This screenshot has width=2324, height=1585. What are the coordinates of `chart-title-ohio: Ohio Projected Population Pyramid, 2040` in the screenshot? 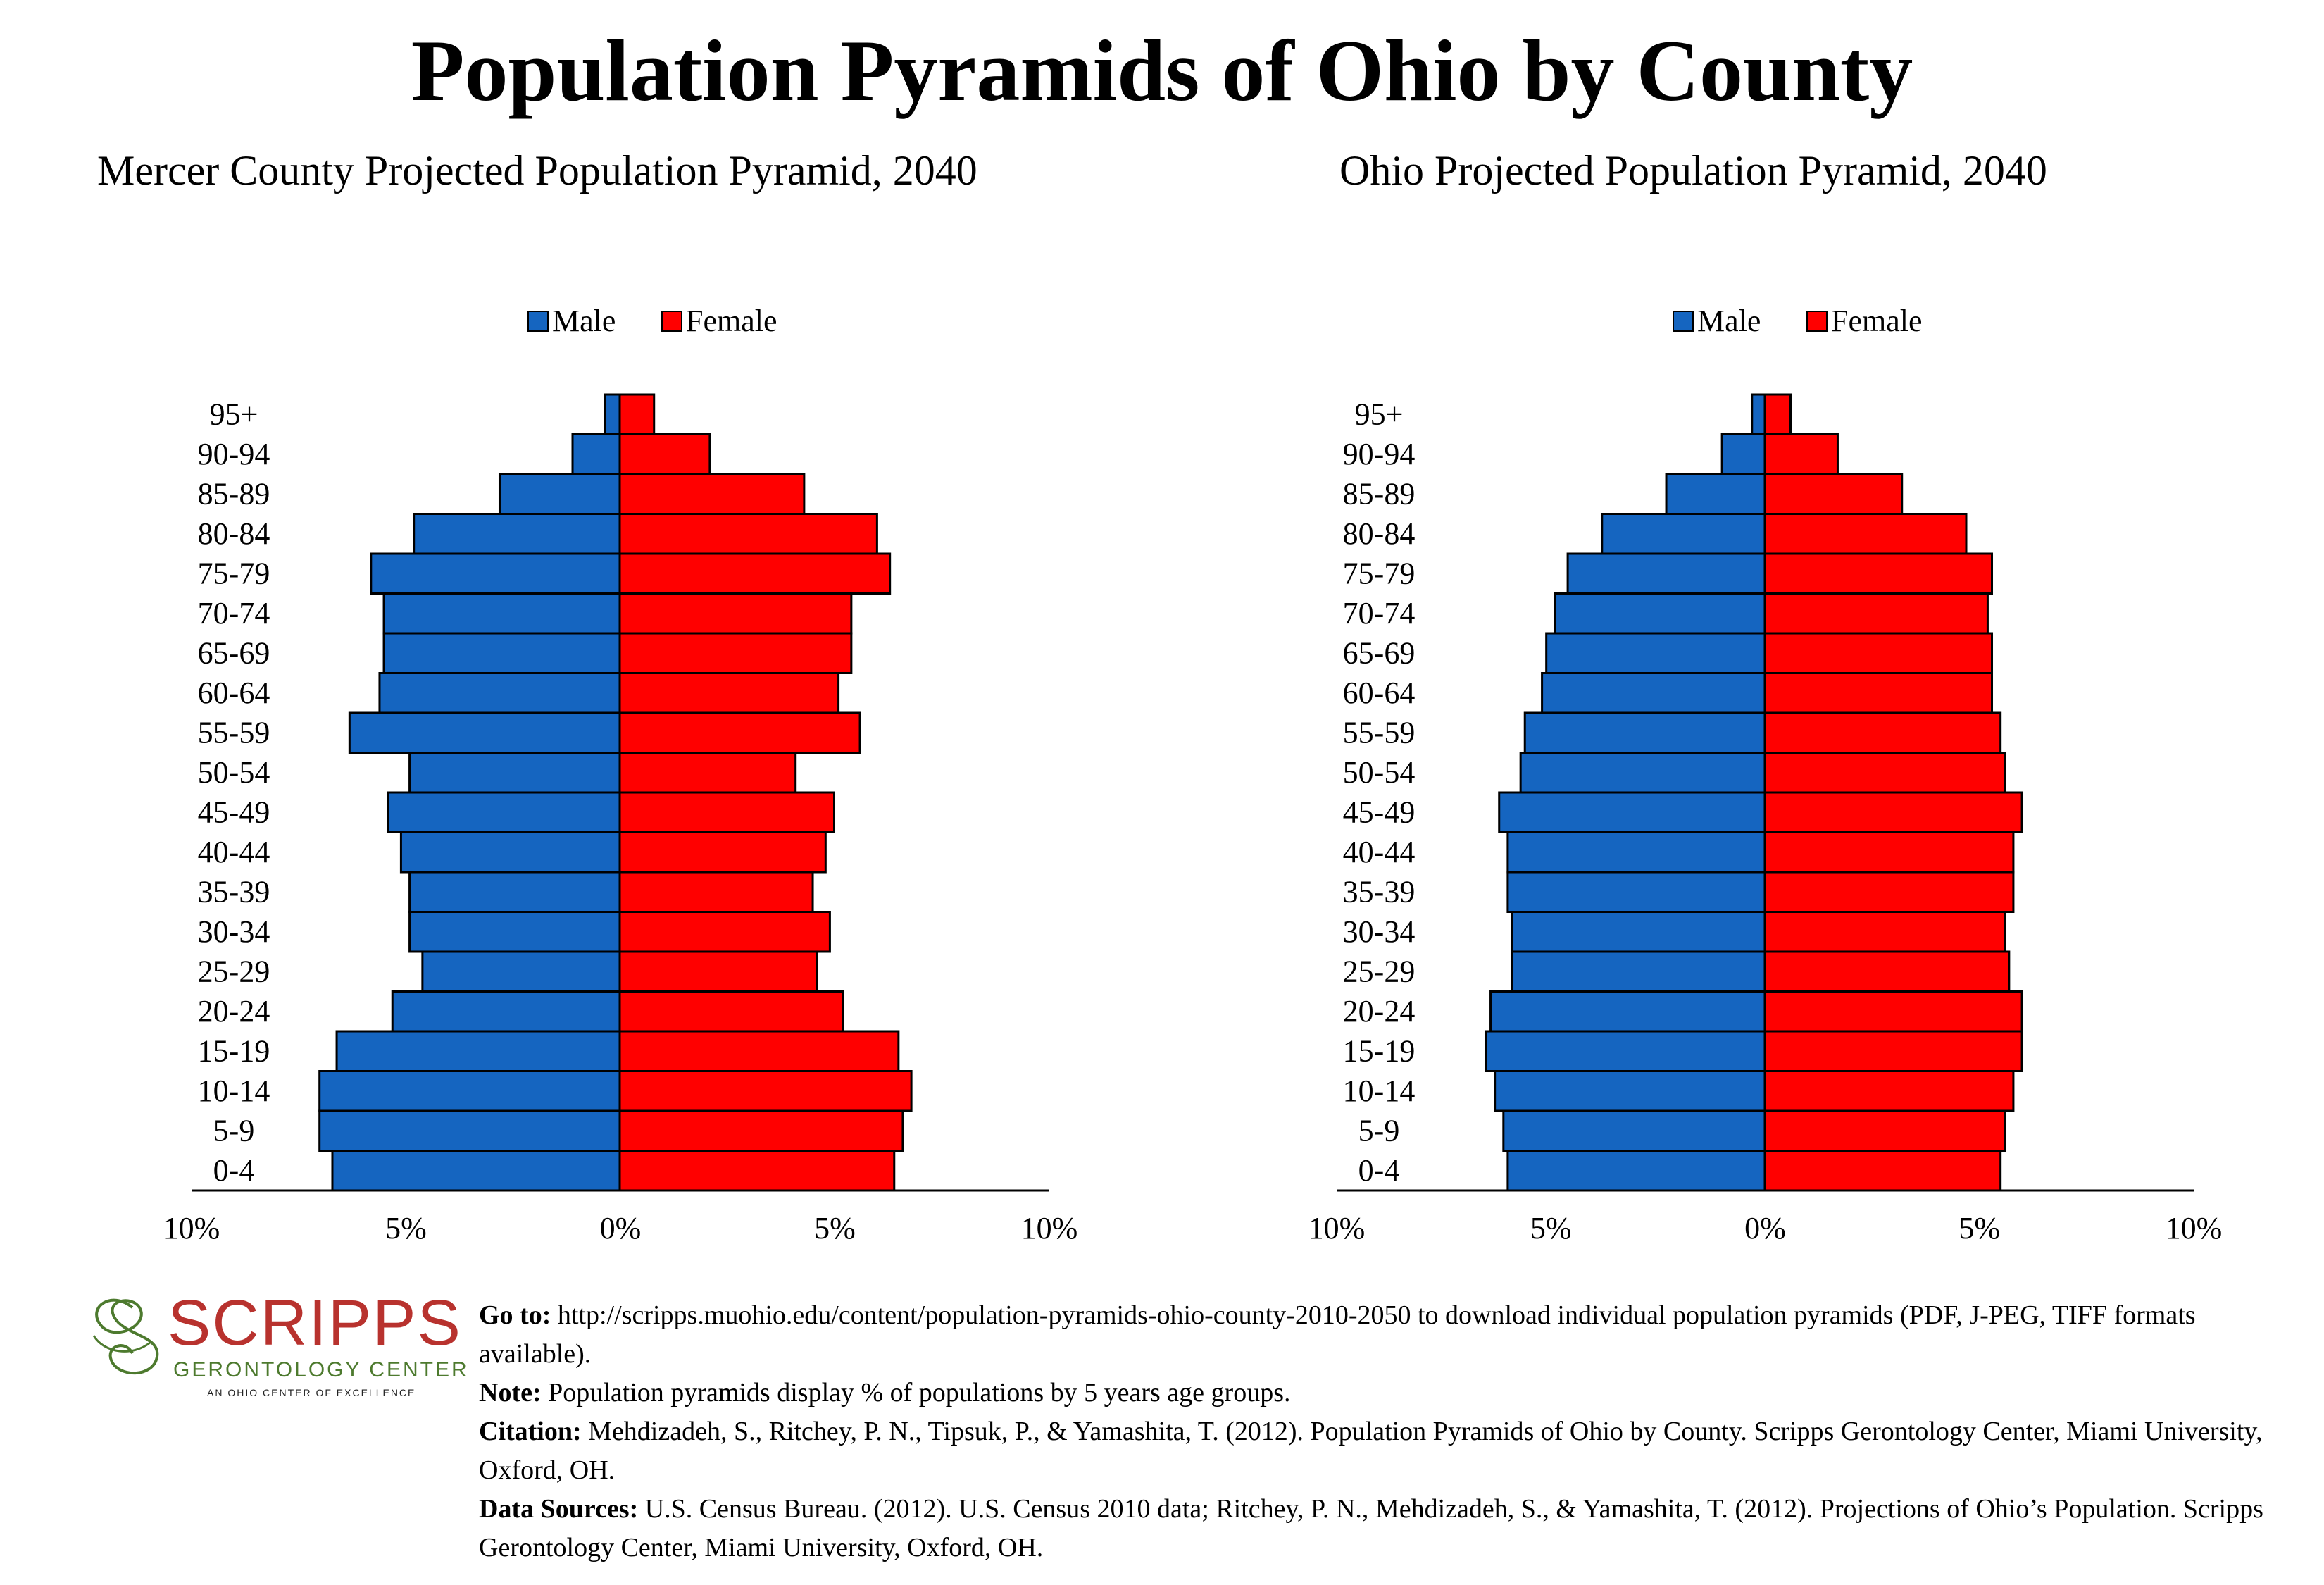 It's located at (1693, 170).